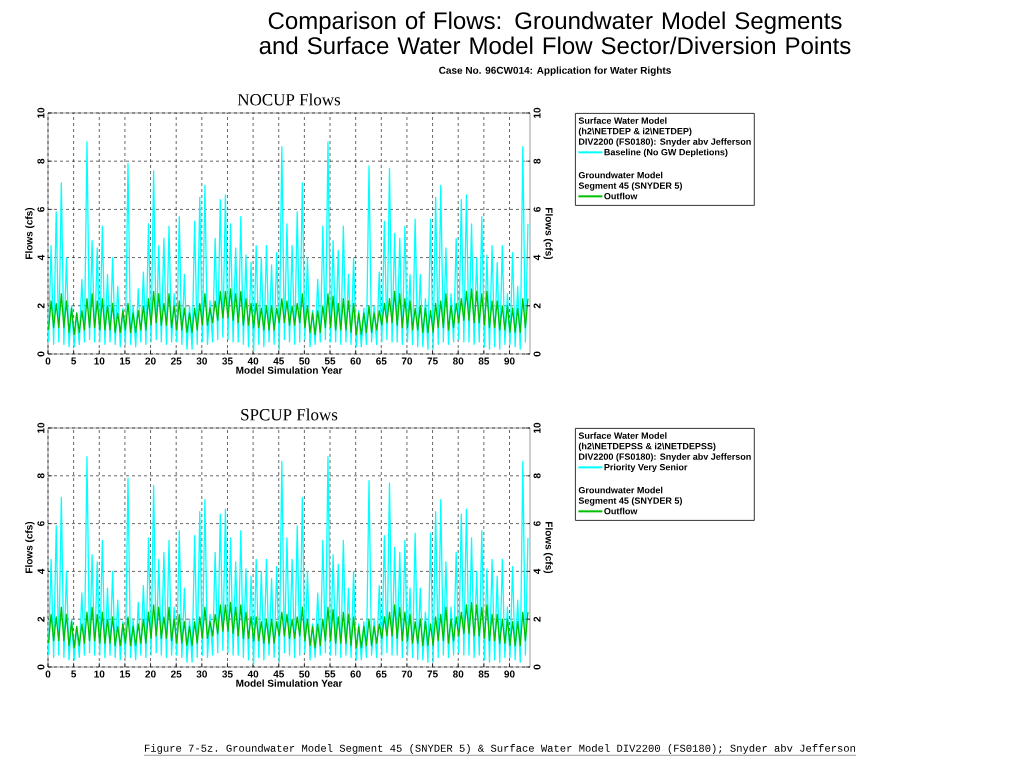  What do you see at coordinates (555, 71) in the screenshot?
I see `text: Case No. 96CW014: Application for Water Rights` at bounding box center [555, 71].